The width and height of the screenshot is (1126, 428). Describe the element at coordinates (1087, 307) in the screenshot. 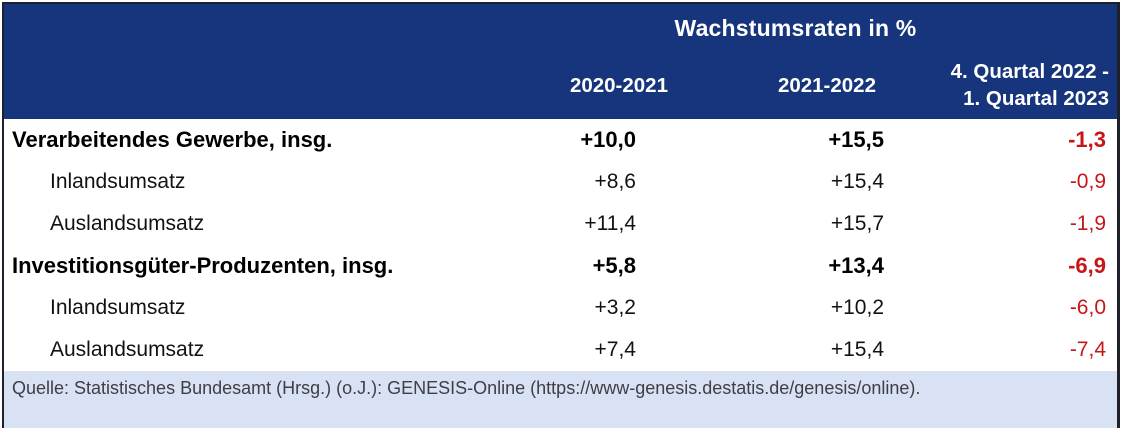

I see `value-cell: -6,0` at that location.